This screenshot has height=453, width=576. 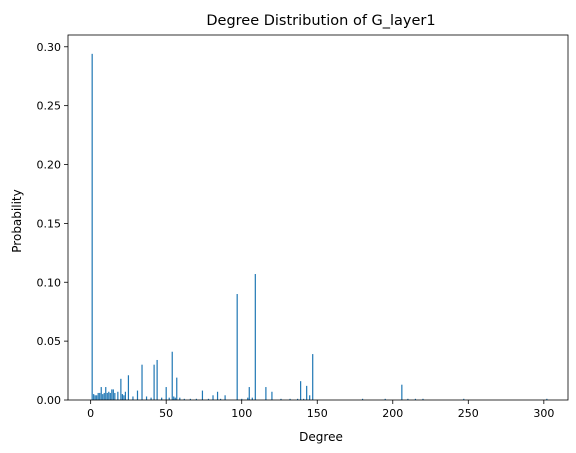 I want to click on x-tick-label: 50, so click(x=166, y=413).